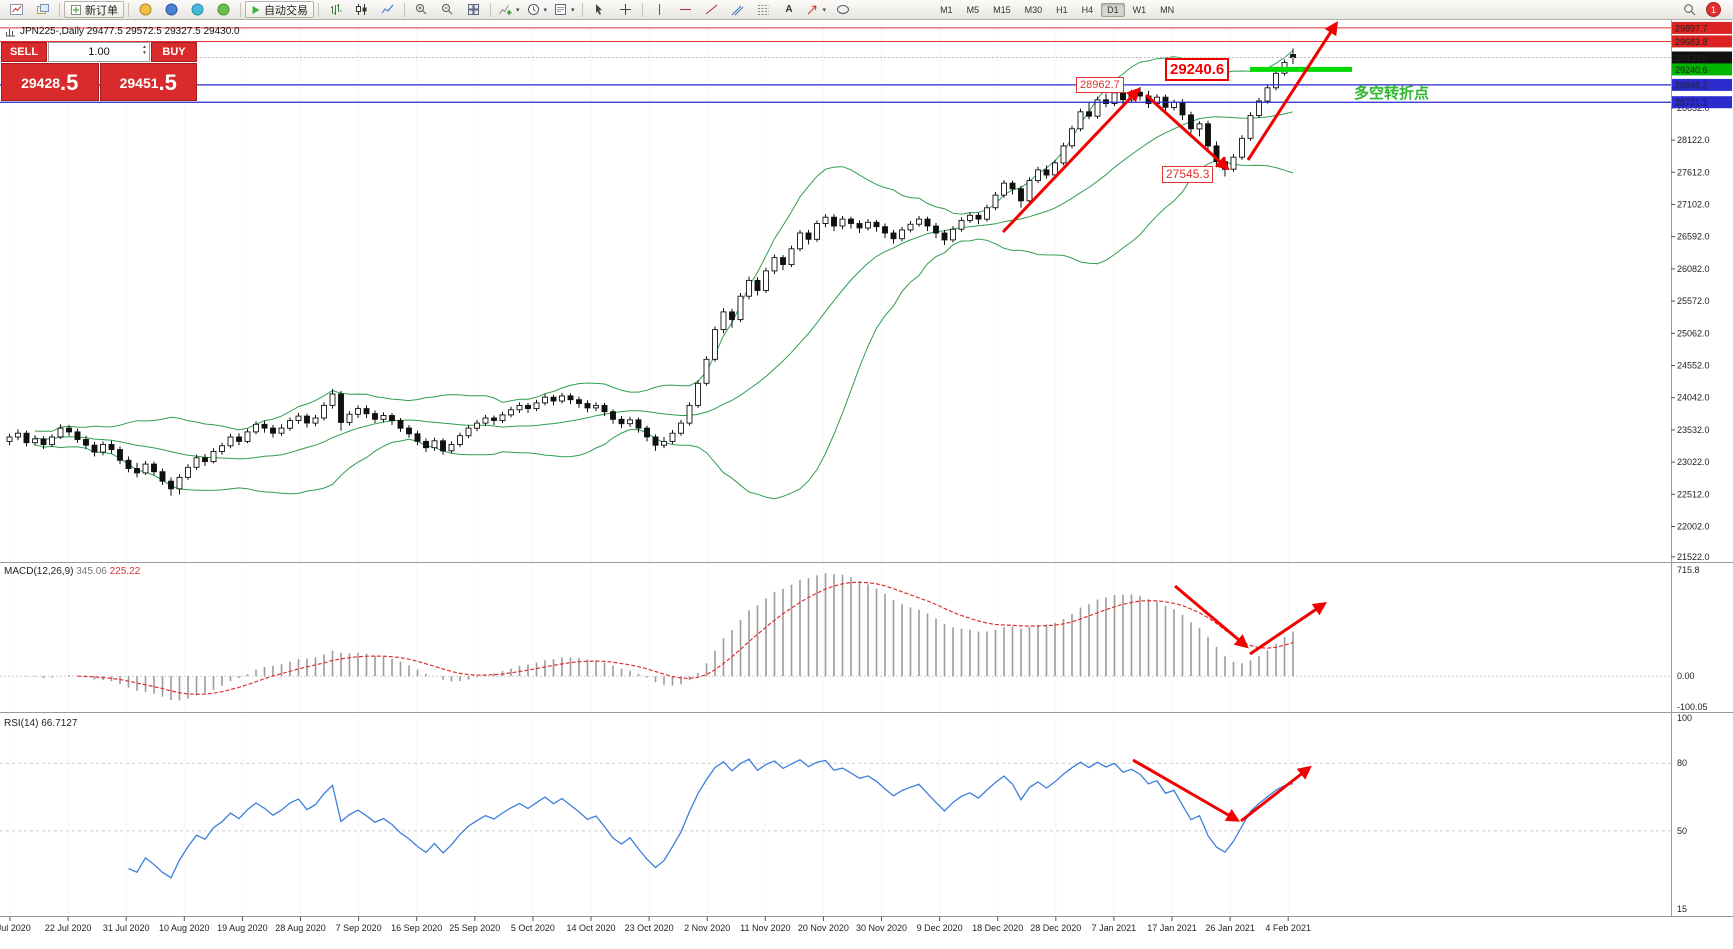 The image size is (1733, 949). What do you see at coordinates (973, 9) in the screenshot?
I see `timeframe-m5: M5` at bounding box center [973, 9].